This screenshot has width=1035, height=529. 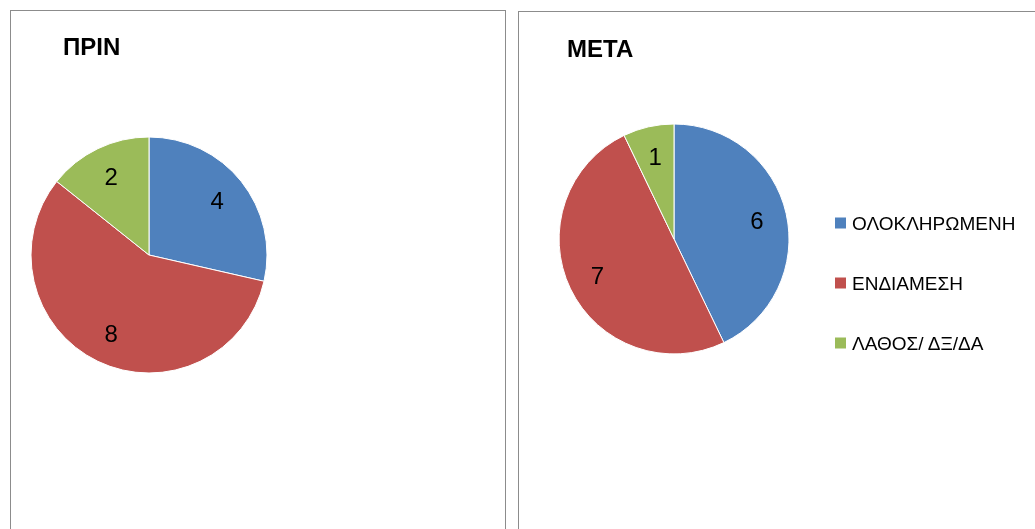 I want to click on legend-label: ΛΑΘΟΣ/ ΔΞ/ΔΑ, so click(x=918, y=343).